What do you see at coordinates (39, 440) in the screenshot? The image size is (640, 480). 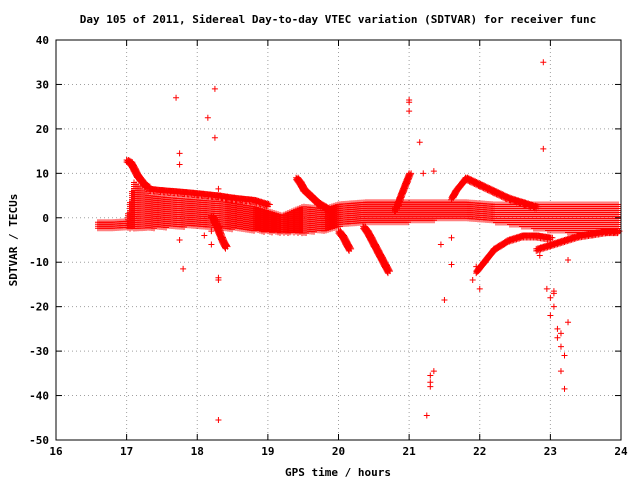 I see `y-tick-label: -50` at bounding box center [39, 440].